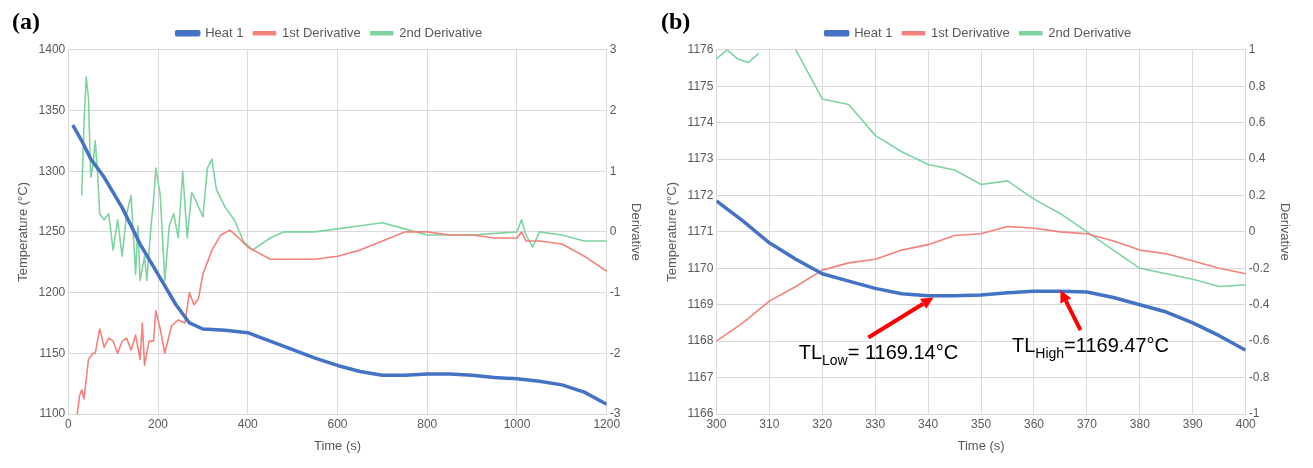  I want to click on x-tick-label: 1200, so click(607, 423).